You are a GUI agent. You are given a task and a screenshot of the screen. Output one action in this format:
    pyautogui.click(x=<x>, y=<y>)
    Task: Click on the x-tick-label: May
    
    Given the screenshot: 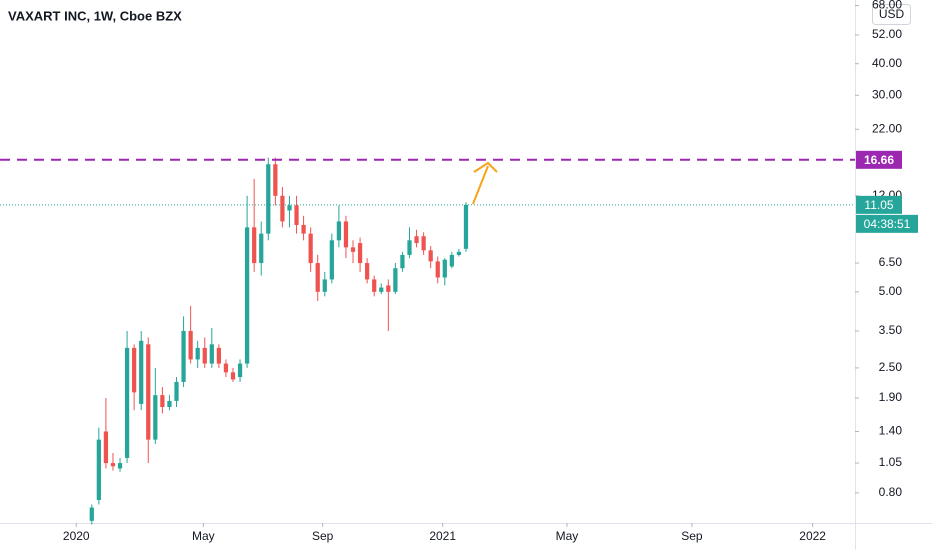 What is the action you would take?
    pyautogui.click(x=203, y=536)
    